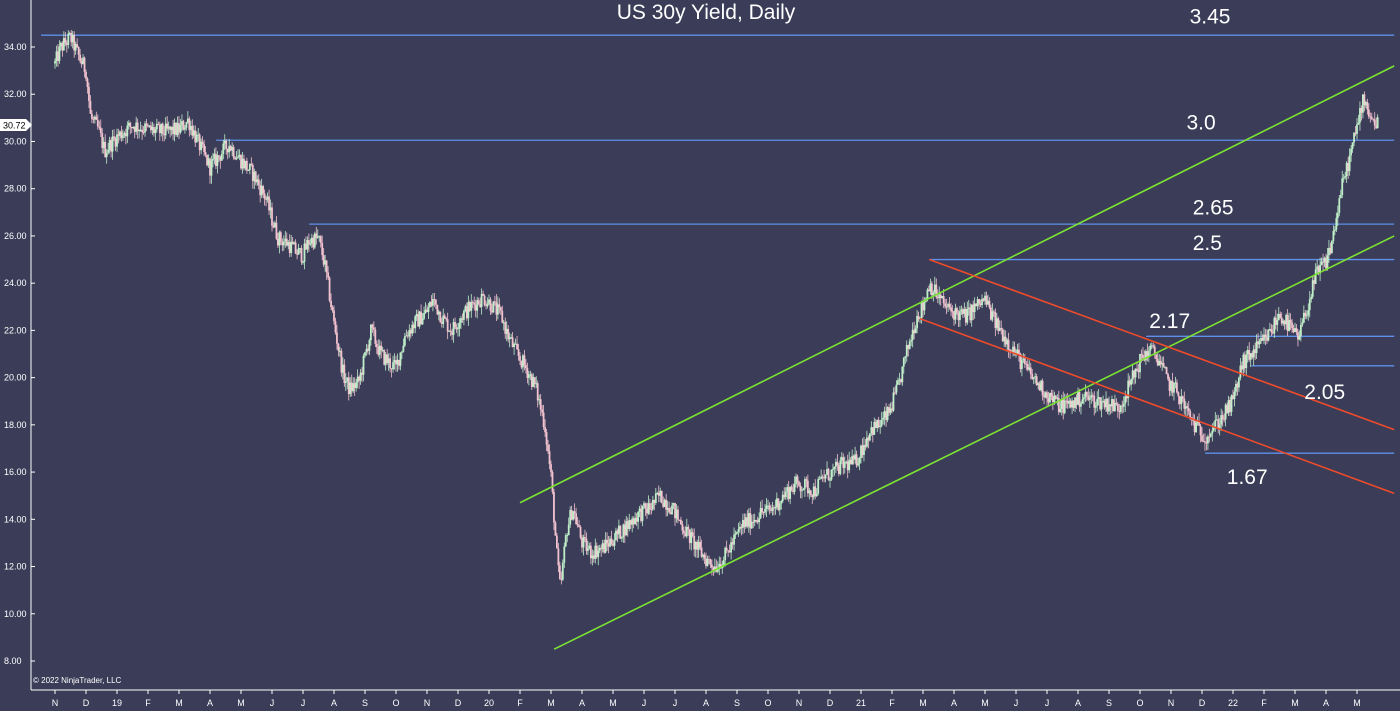 This screenshot has height=711, width=1400. Describe the element at coordinates (15, 47) in the screenshot. I see `y-tick-label: 34.00` at that location.